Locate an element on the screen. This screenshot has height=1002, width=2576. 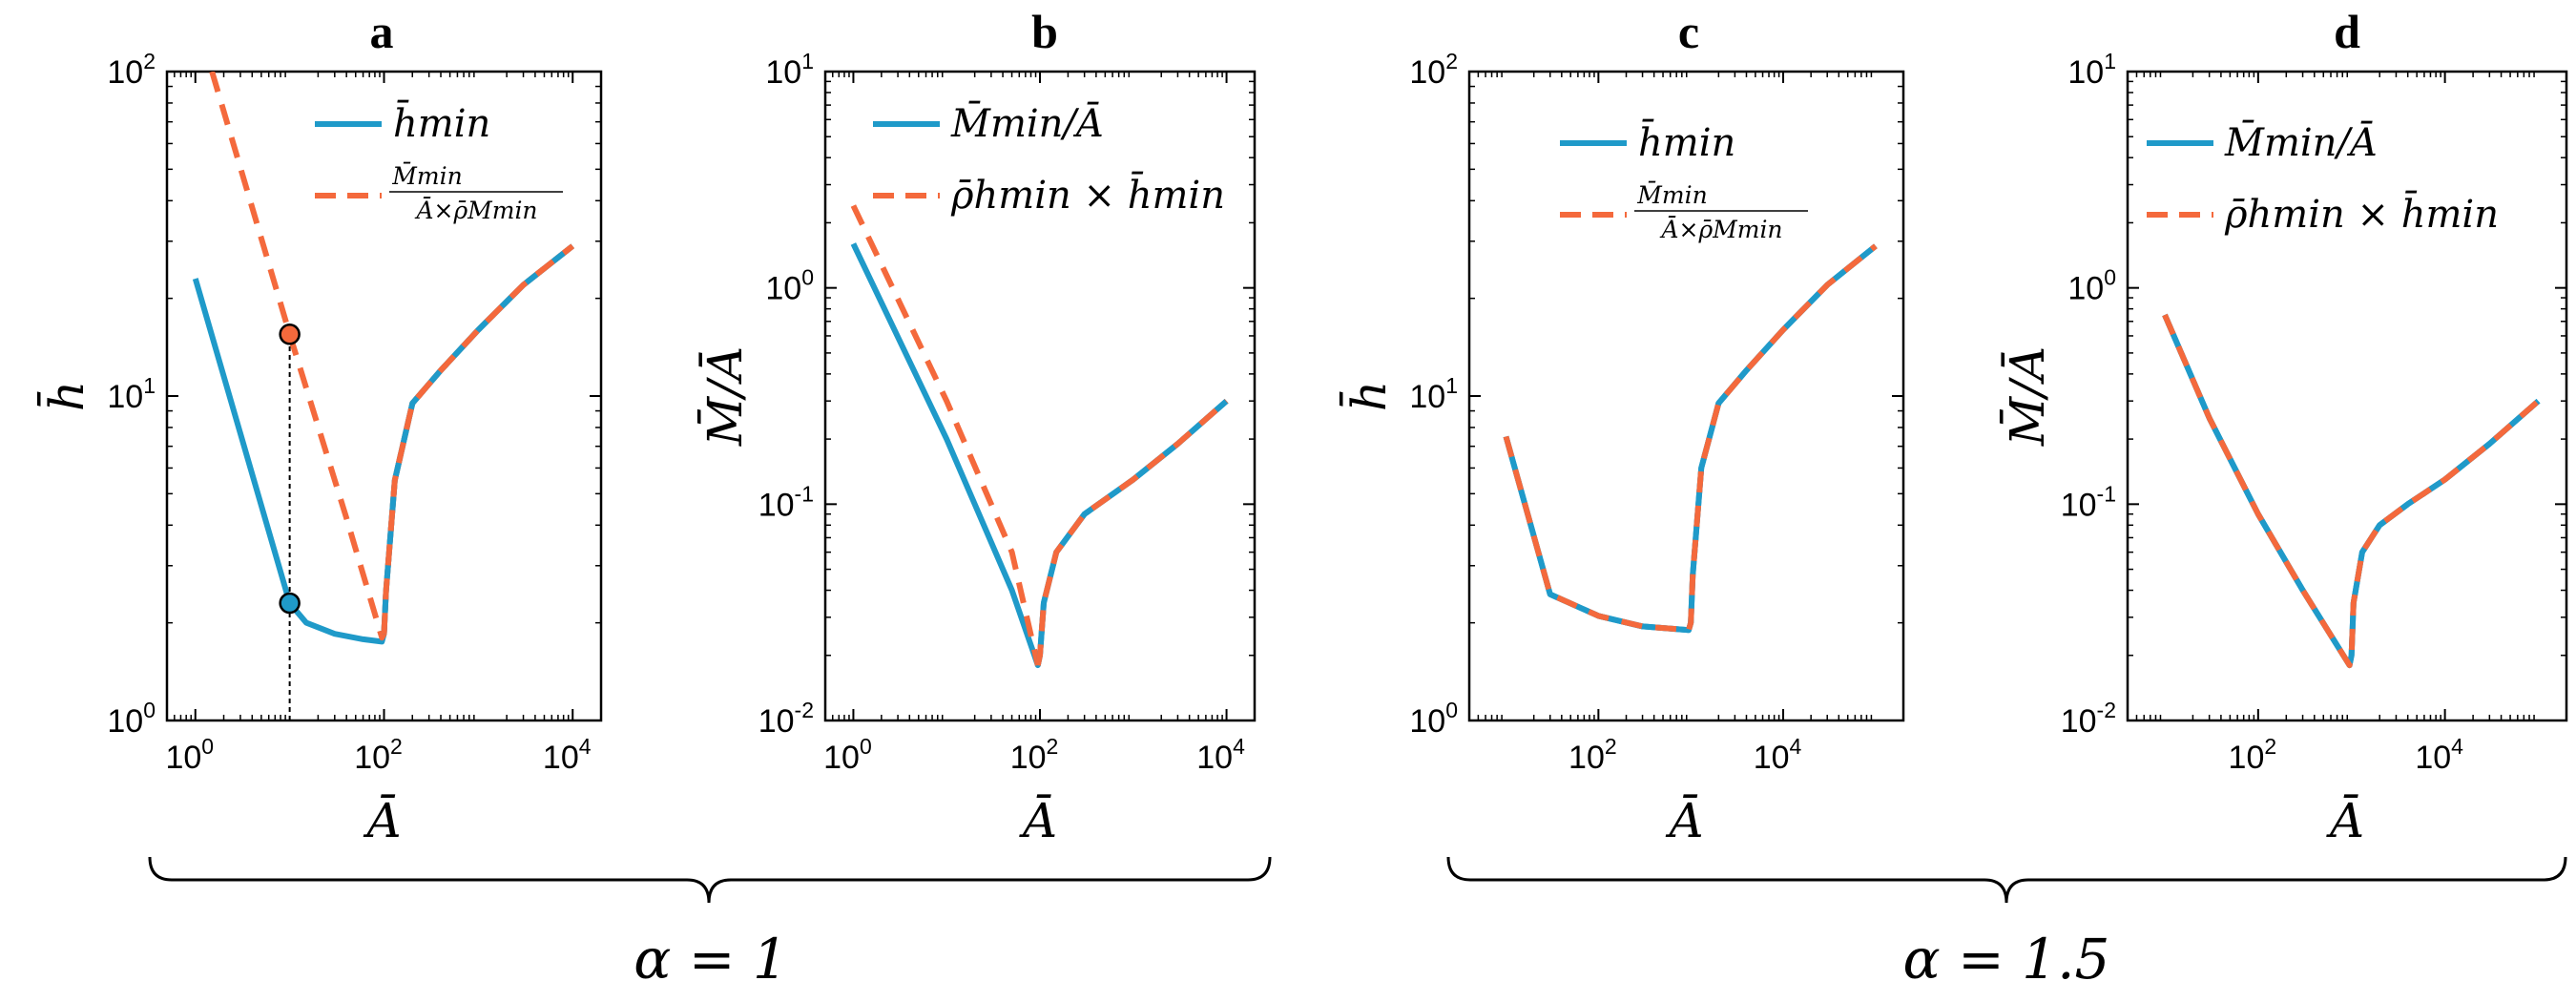
group-label-alpha-1-5: α = 1.5 is located at coordinates (2006, 959).